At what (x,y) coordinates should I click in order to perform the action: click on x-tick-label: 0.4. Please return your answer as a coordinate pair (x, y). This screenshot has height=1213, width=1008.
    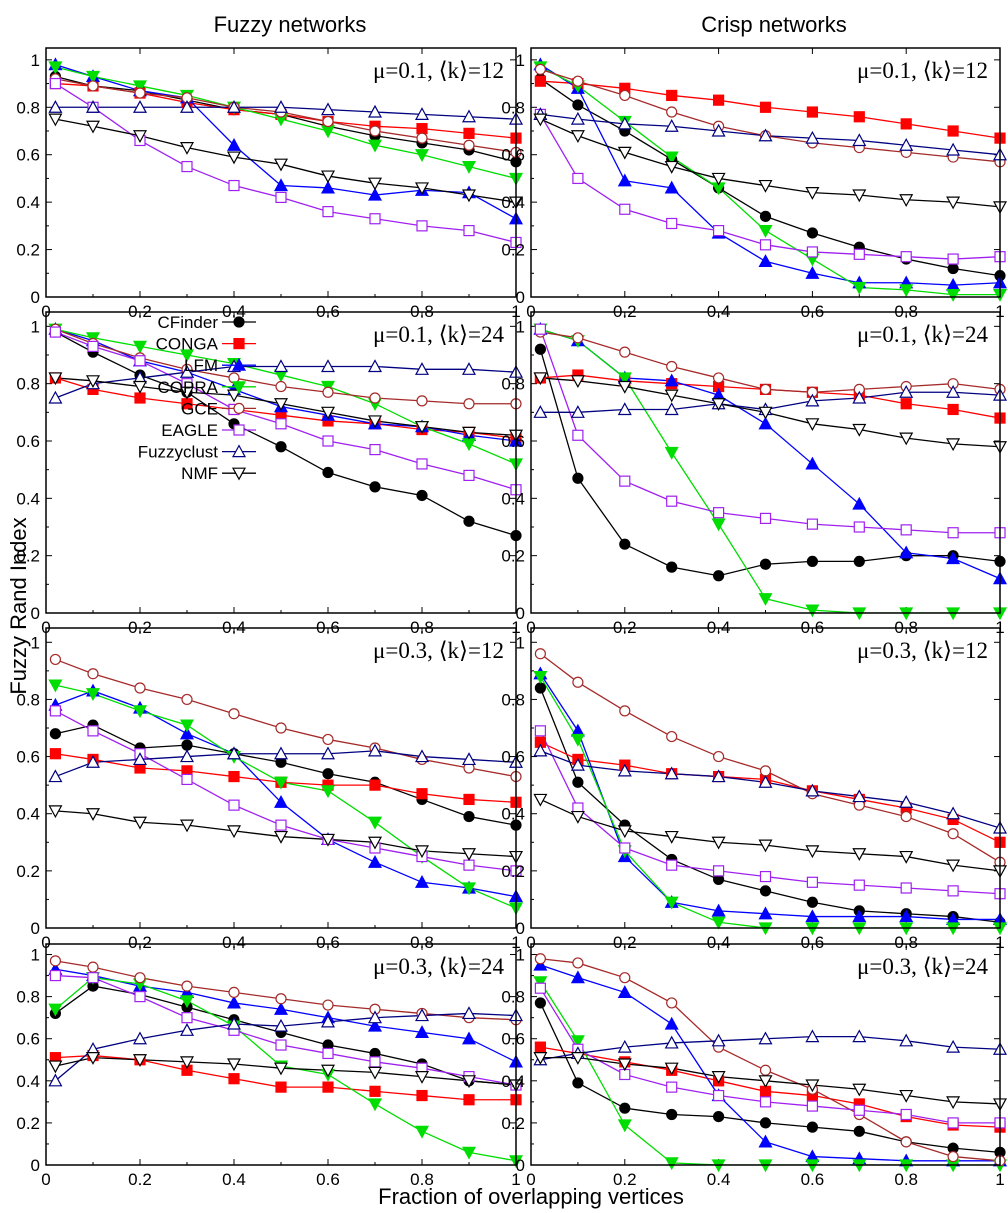
    Looking at the image, I should click on (719, 942).